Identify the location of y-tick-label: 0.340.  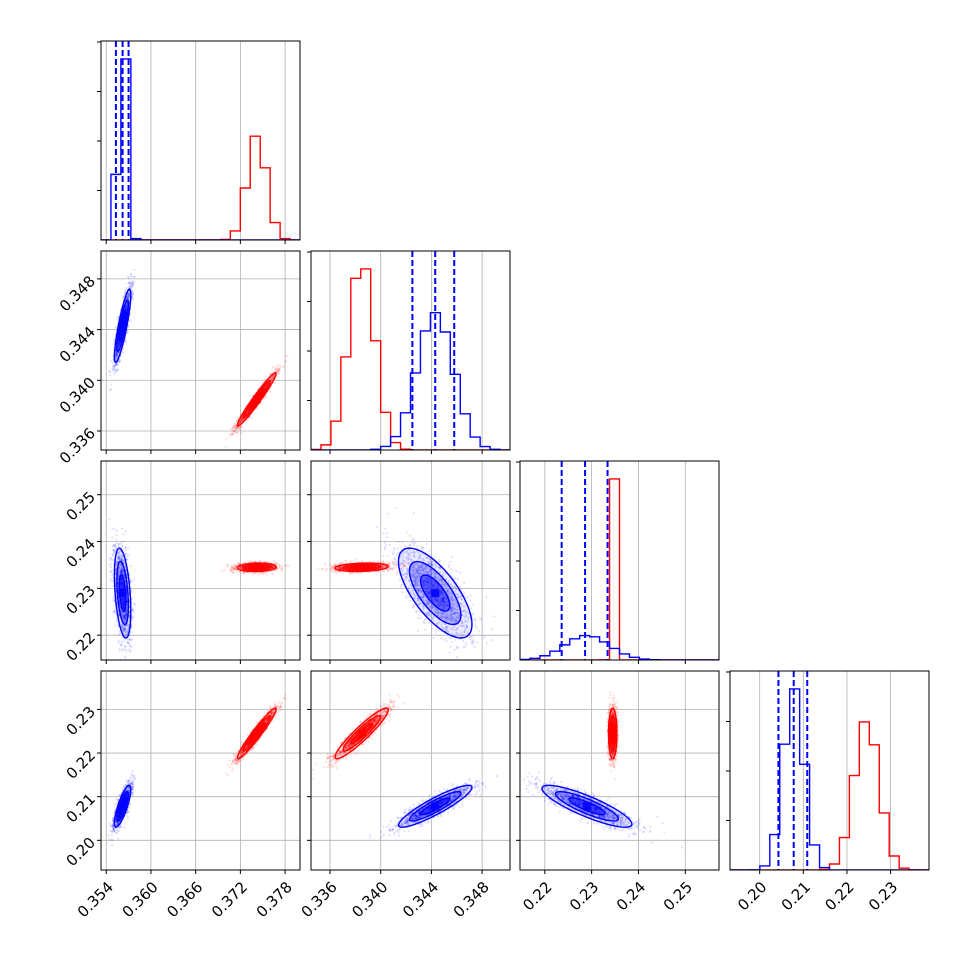
(77, 395).